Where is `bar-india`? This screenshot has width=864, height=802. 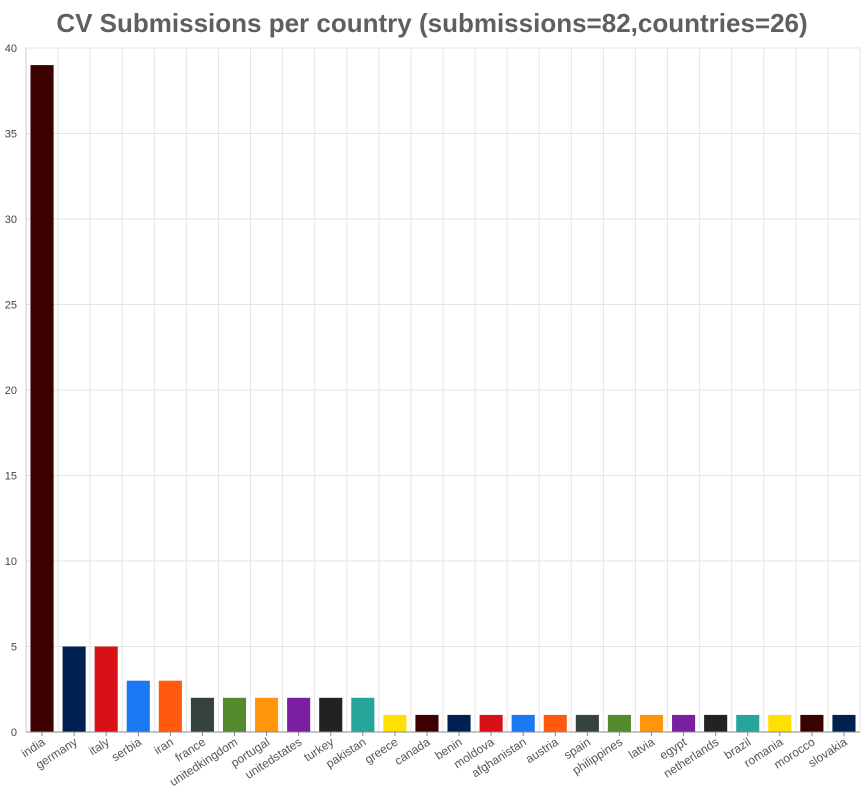
bar-india is located at coordinates (42, 399).